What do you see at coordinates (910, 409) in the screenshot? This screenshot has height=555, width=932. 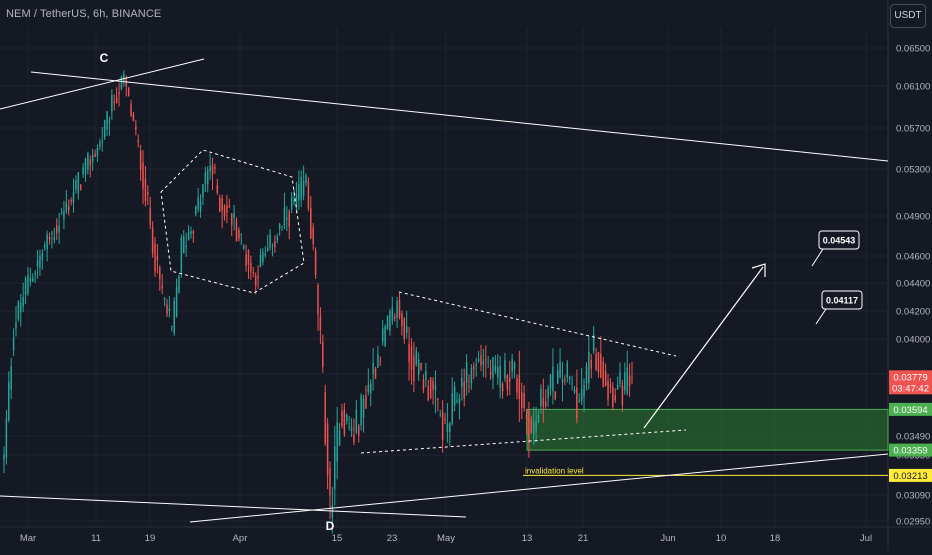 I see `price-tag-zone` at bounding box center [910, 409].